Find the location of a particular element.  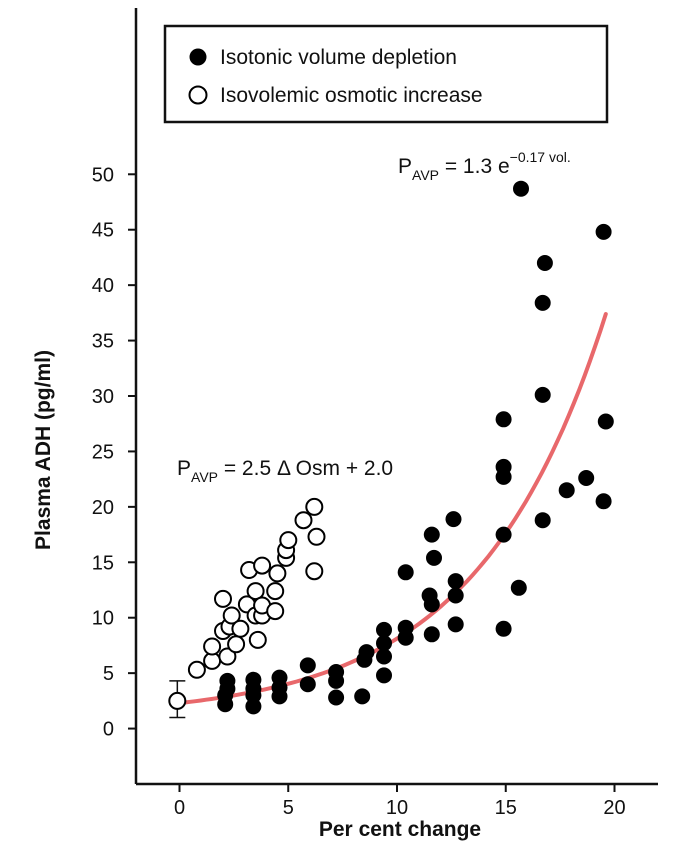

eq1-rhs: = 1.3 e is located at coordinates (474, 166).